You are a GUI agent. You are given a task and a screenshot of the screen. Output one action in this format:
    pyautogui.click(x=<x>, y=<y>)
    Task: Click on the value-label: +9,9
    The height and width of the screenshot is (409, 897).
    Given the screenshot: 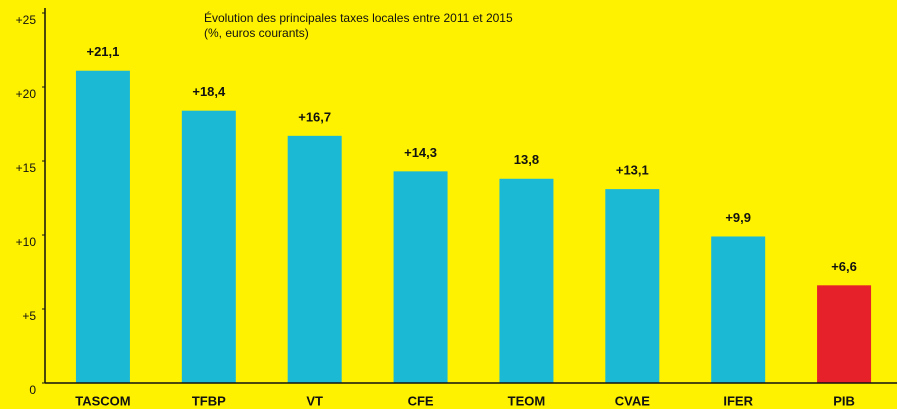 What is the action you would take?
    pyautogui.click(x=738, y=217)
    